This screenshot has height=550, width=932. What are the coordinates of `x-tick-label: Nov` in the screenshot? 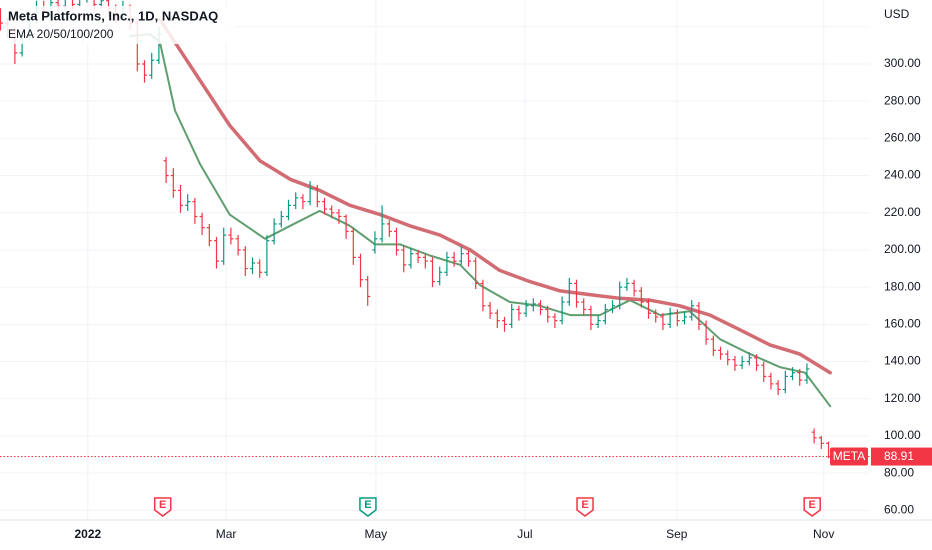 It's located at (823, 534).